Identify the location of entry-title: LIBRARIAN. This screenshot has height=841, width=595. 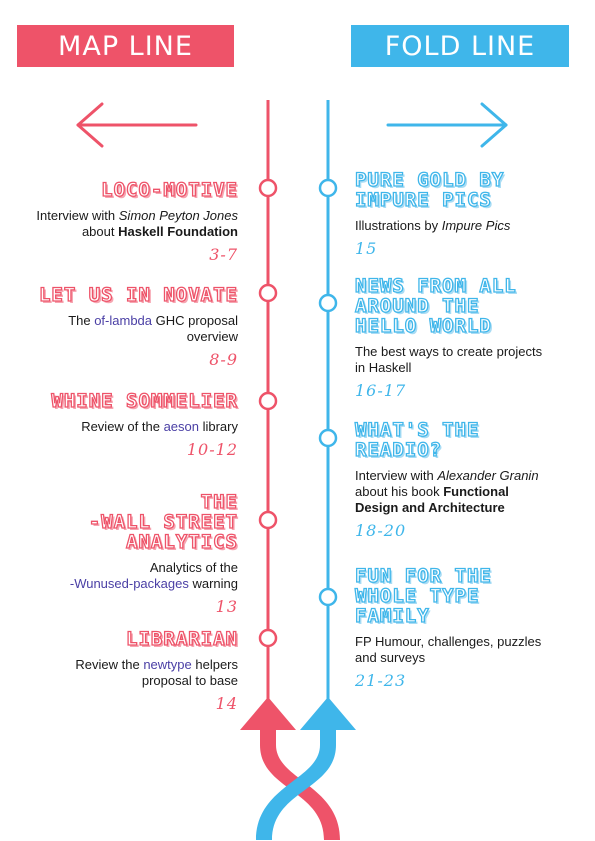
(181, 639).